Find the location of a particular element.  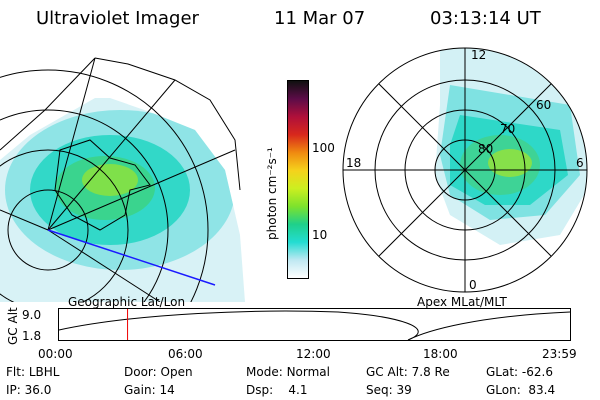

polar-plot-label: Apex MLat/MLT is located at coordinates (462, 302).